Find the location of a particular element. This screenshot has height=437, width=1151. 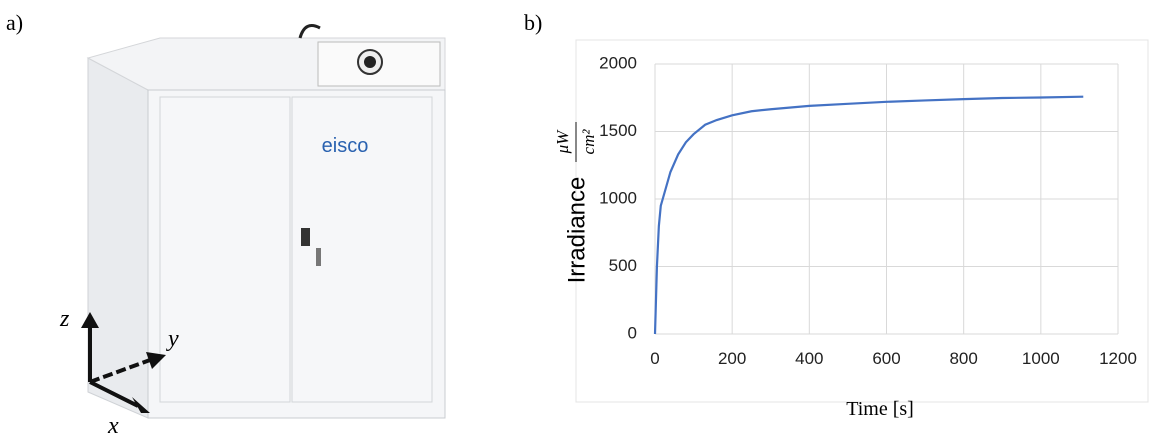

y-axis-title: Irradiance μW cm² is located at coordinates (575, 202).